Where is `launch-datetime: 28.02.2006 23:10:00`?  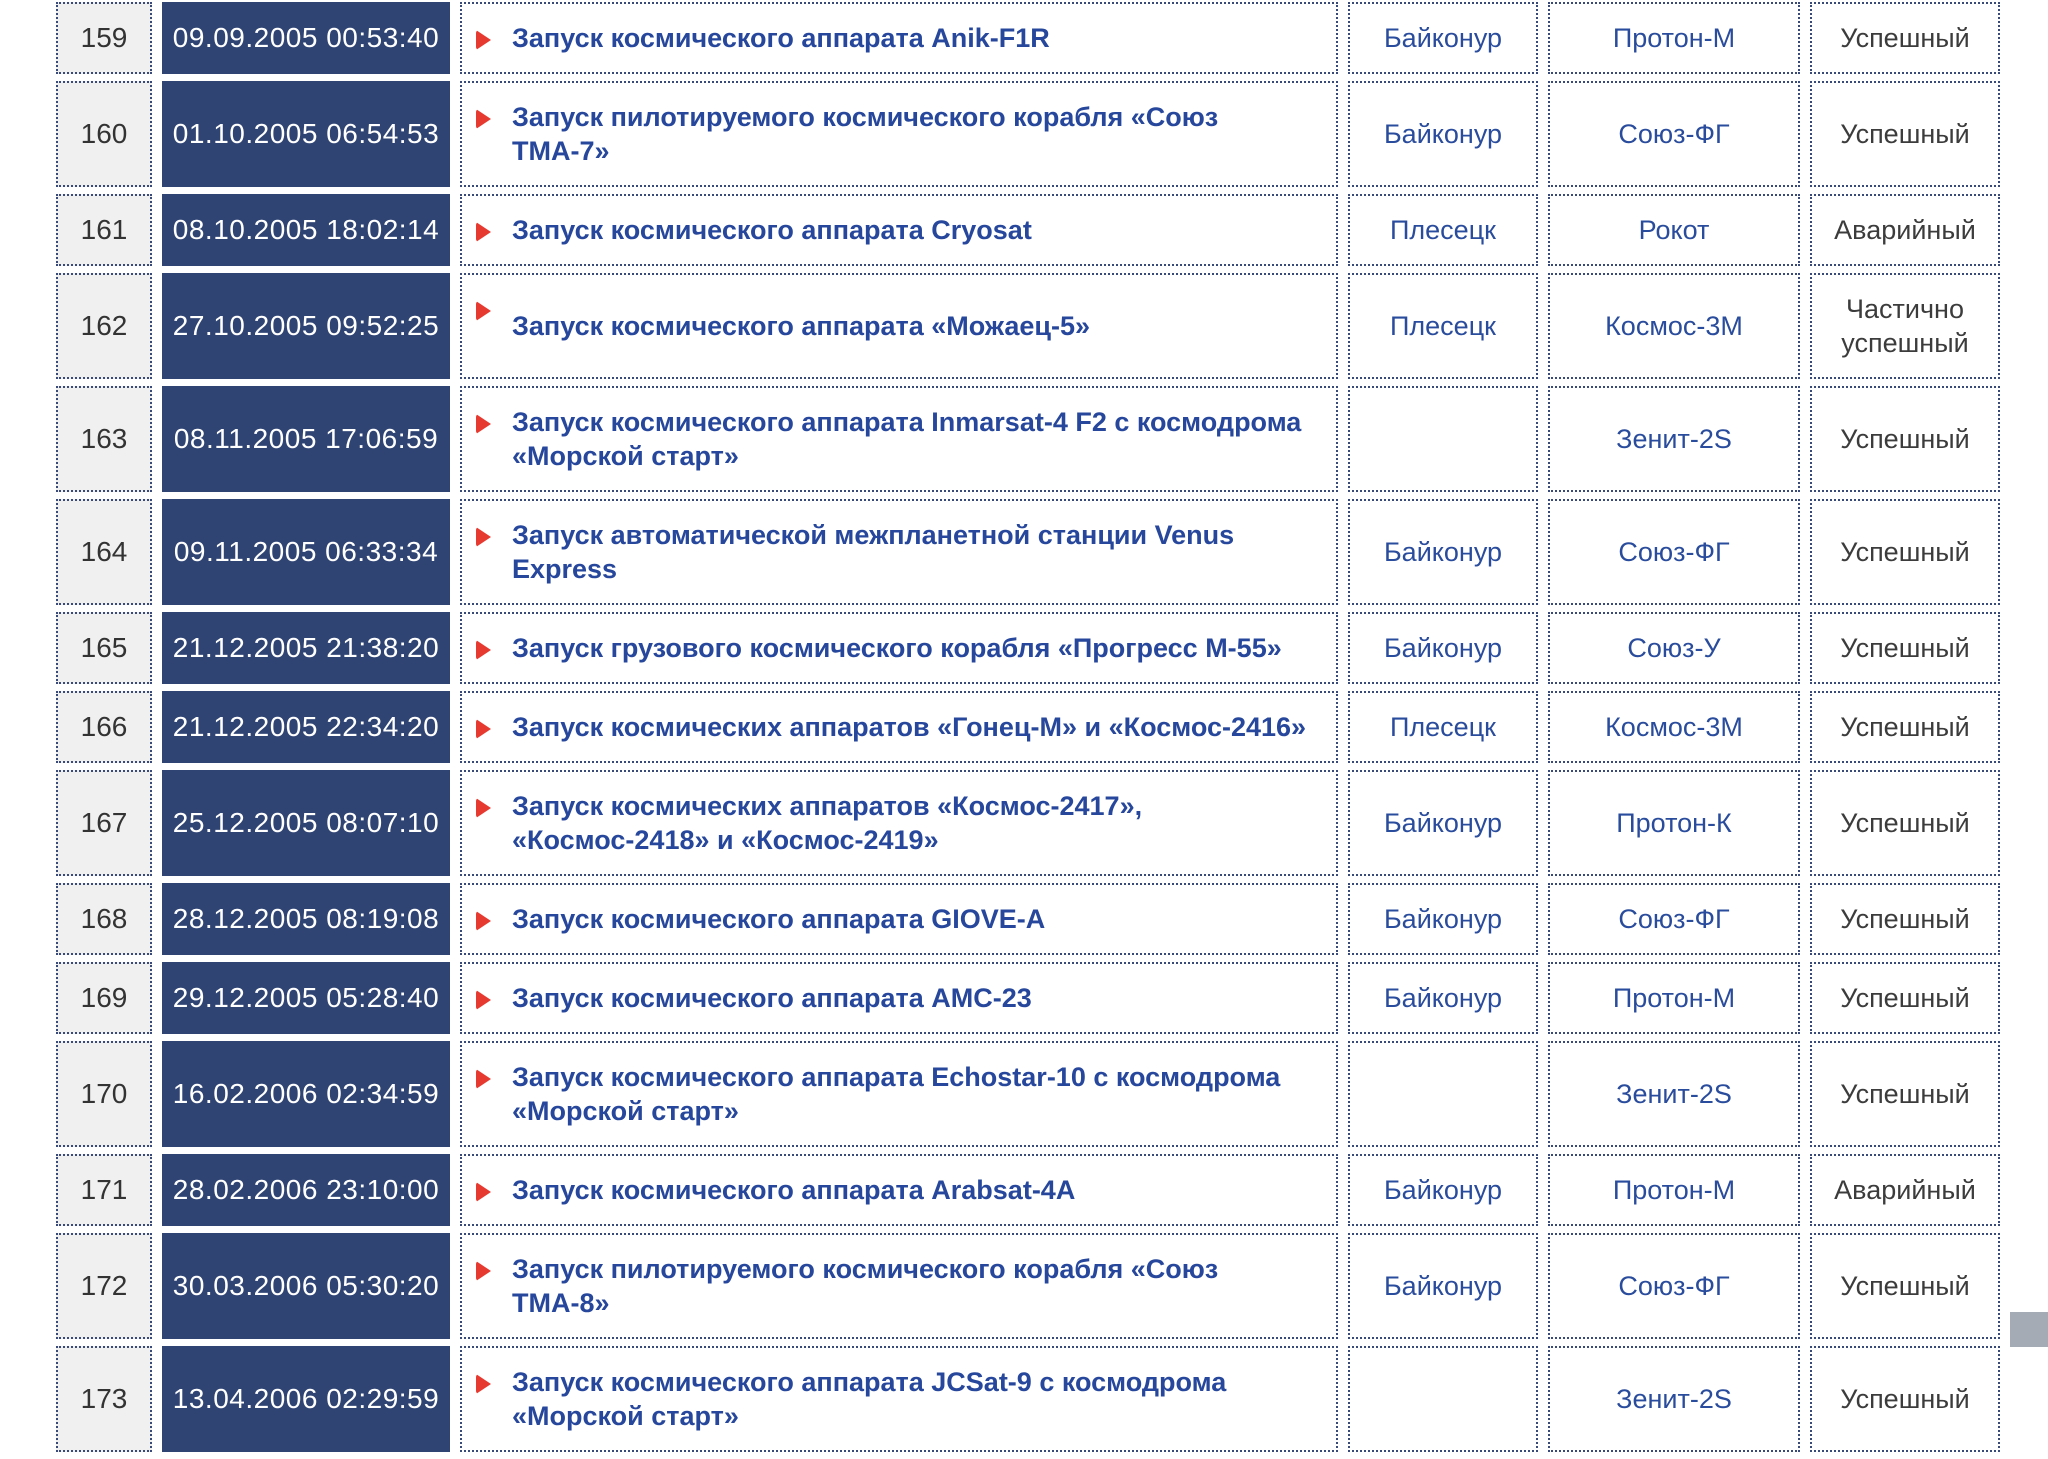
launch-datetime: 28.02.2006 23:10:00 is located at coordinates (306, 1189).